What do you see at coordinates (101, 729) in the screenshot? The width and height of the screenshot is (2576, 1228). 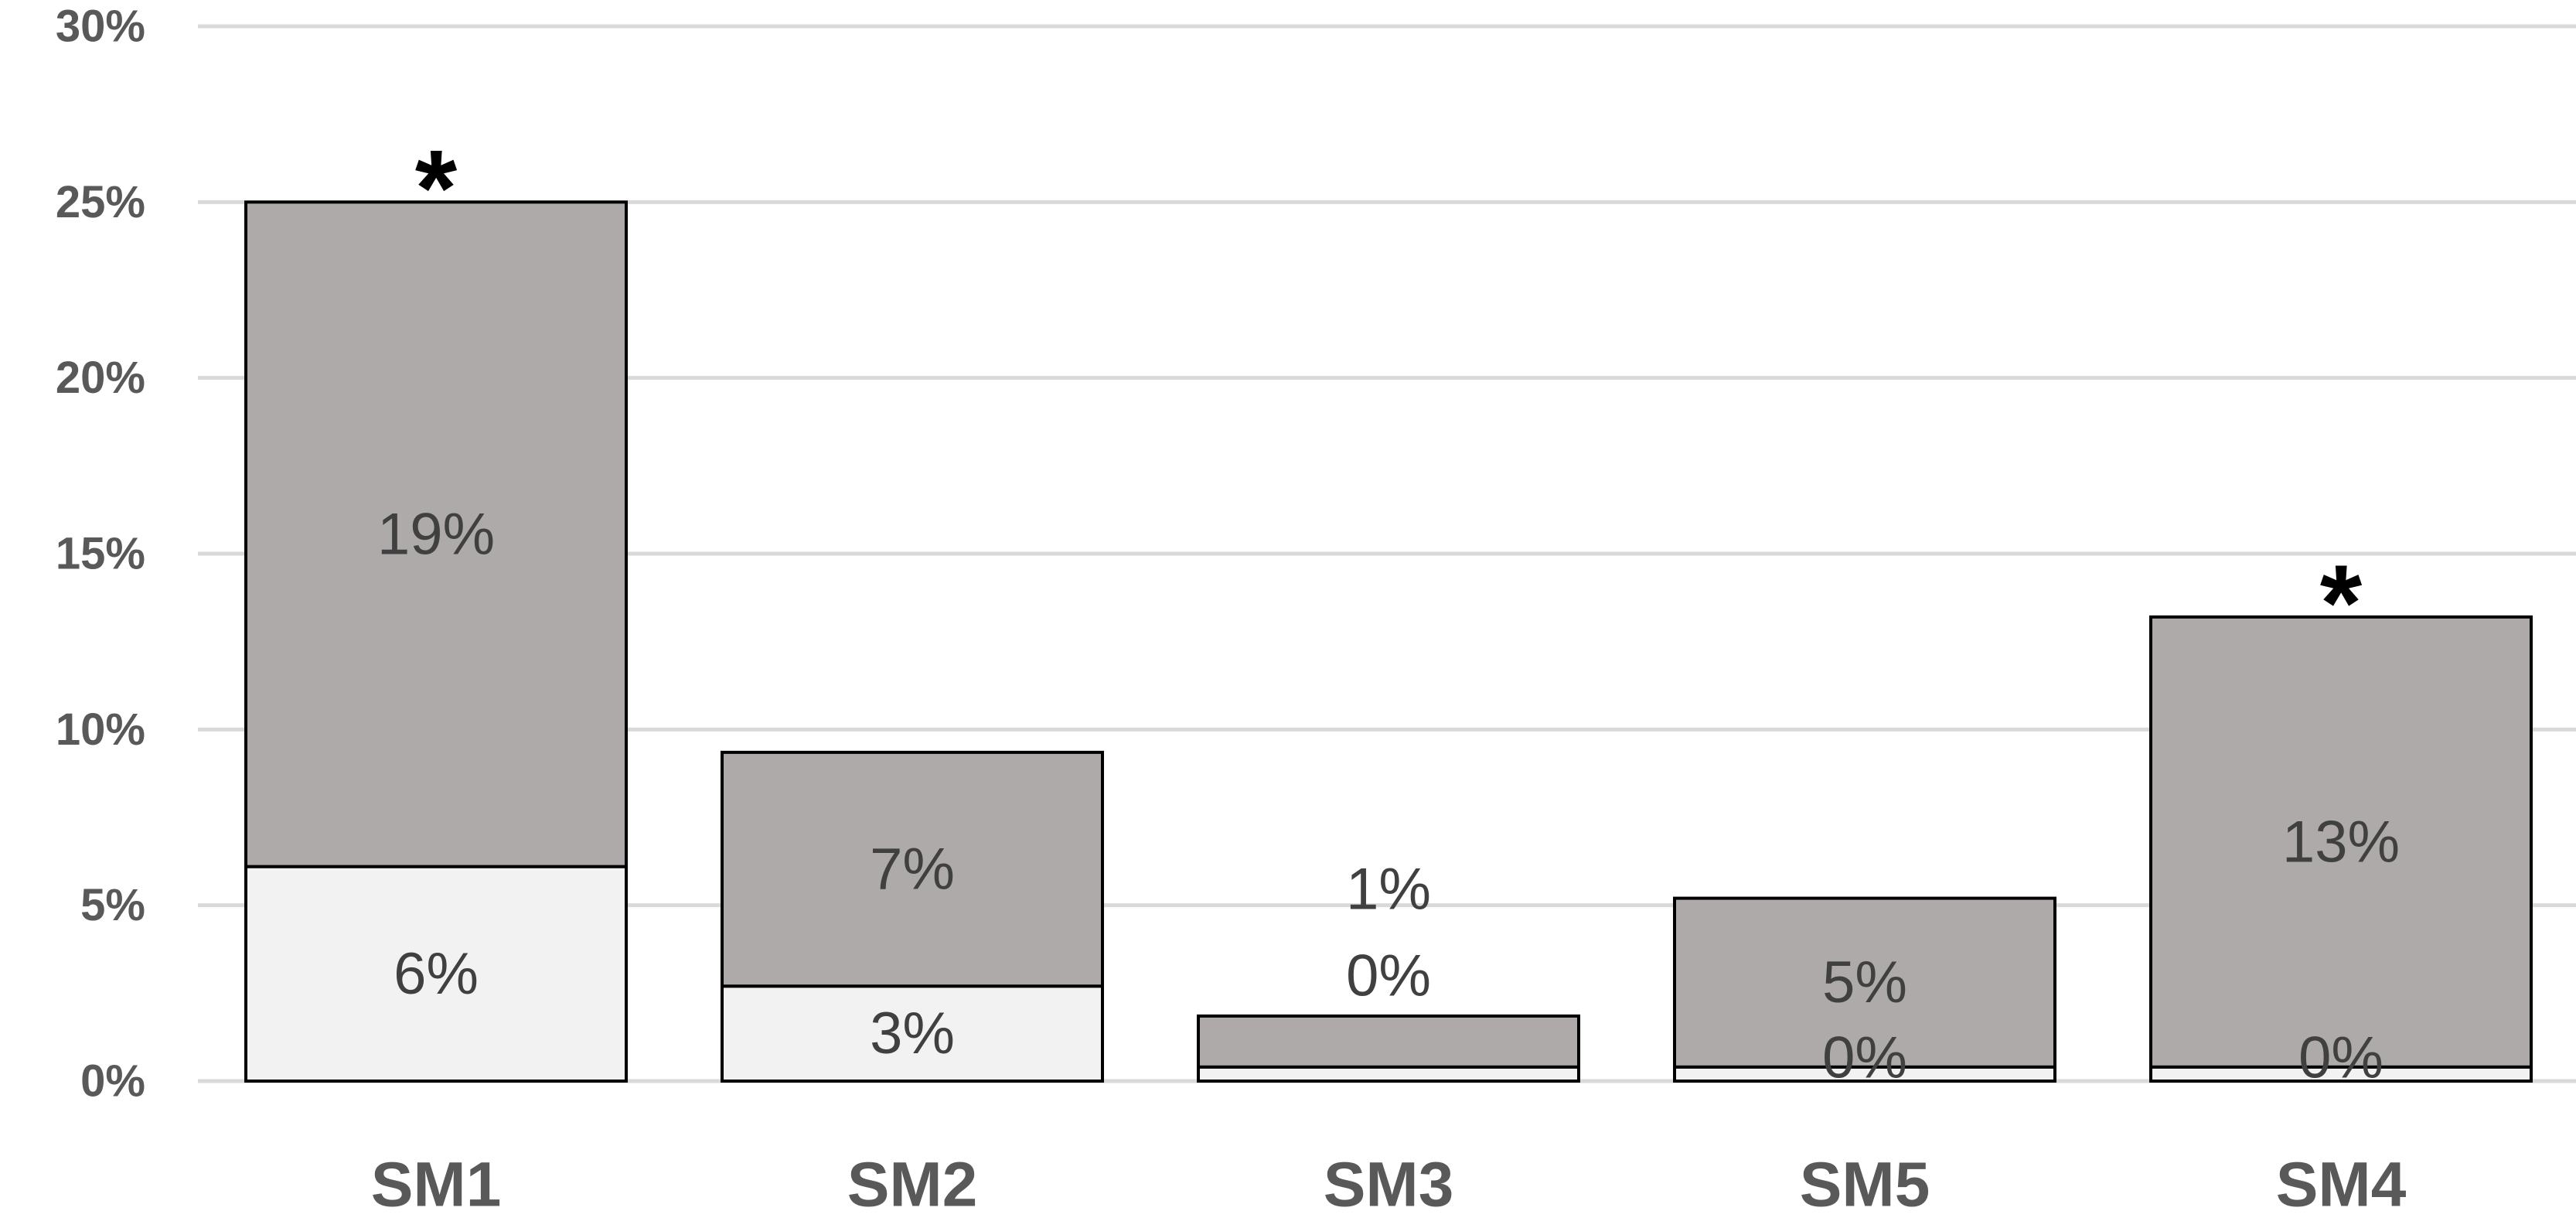 I see `y-tick-label: 10%` at bounding box center [101, 729].